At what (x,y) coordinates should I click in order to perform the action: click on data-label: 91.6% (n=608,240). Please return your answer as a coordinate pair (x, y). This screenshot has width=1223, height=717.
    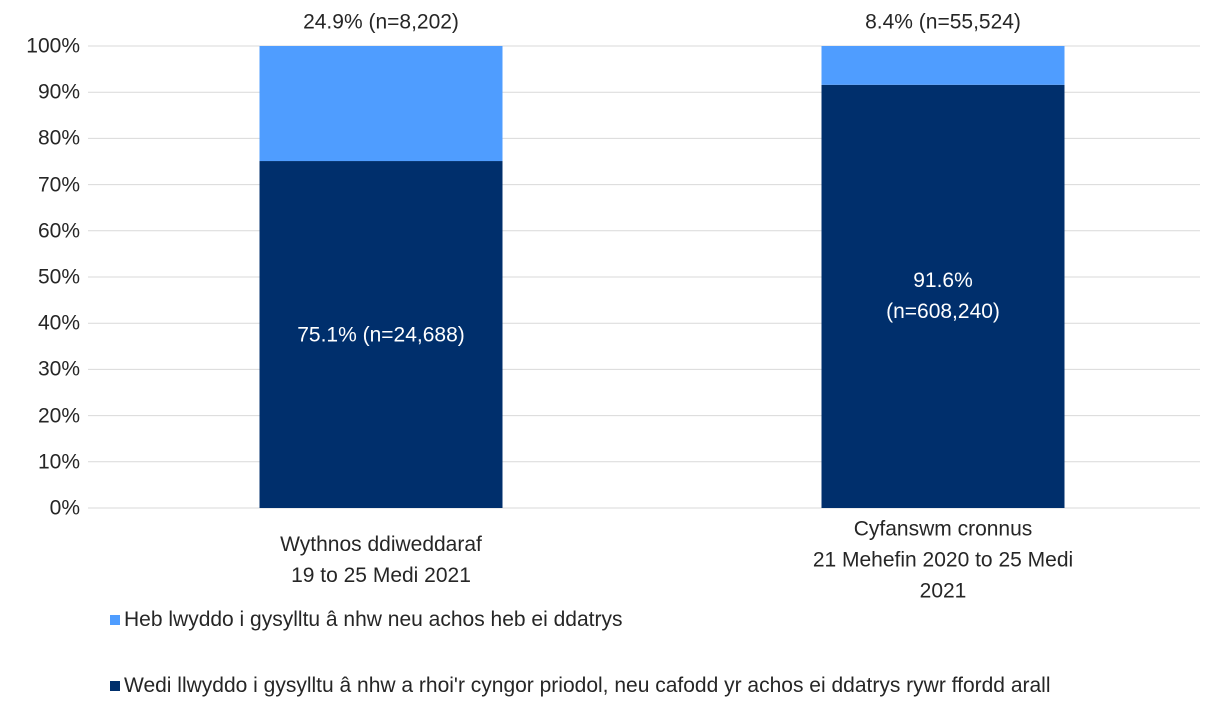
    Looking at the image, I should click on (943, 296).